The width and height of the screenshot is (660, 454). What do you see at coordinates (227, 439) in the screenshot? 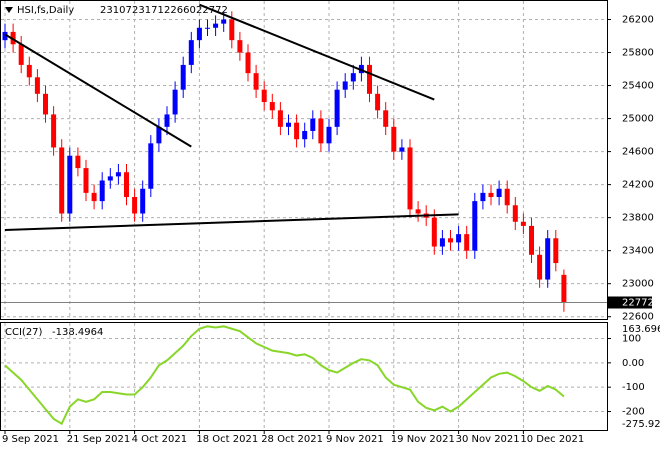
I see `x-tick-label: 18 Oct 2021` at bounding box center [227, 439].